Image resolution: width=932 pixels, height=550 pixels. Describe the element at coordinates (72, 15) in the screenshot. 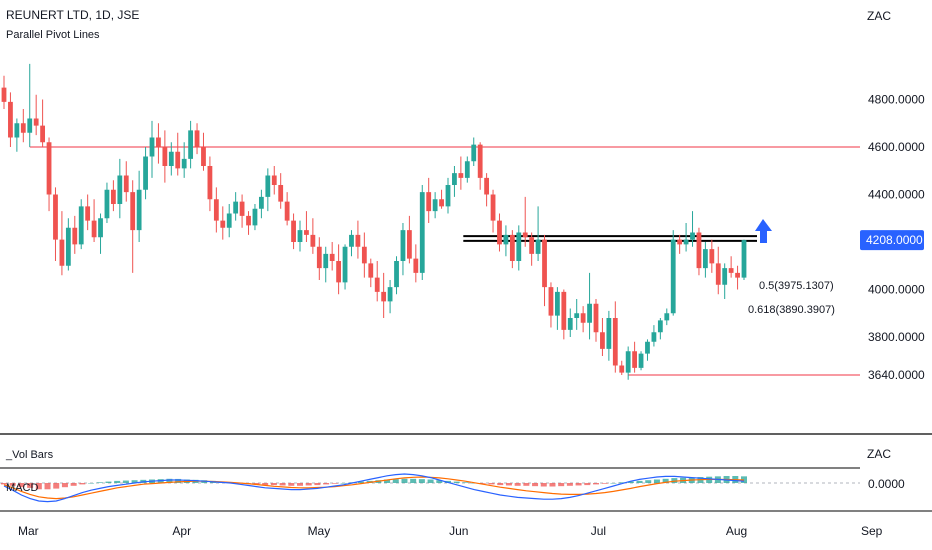

I see `symbol-title: REUNERT LTD, 1D, JSE` at that location.